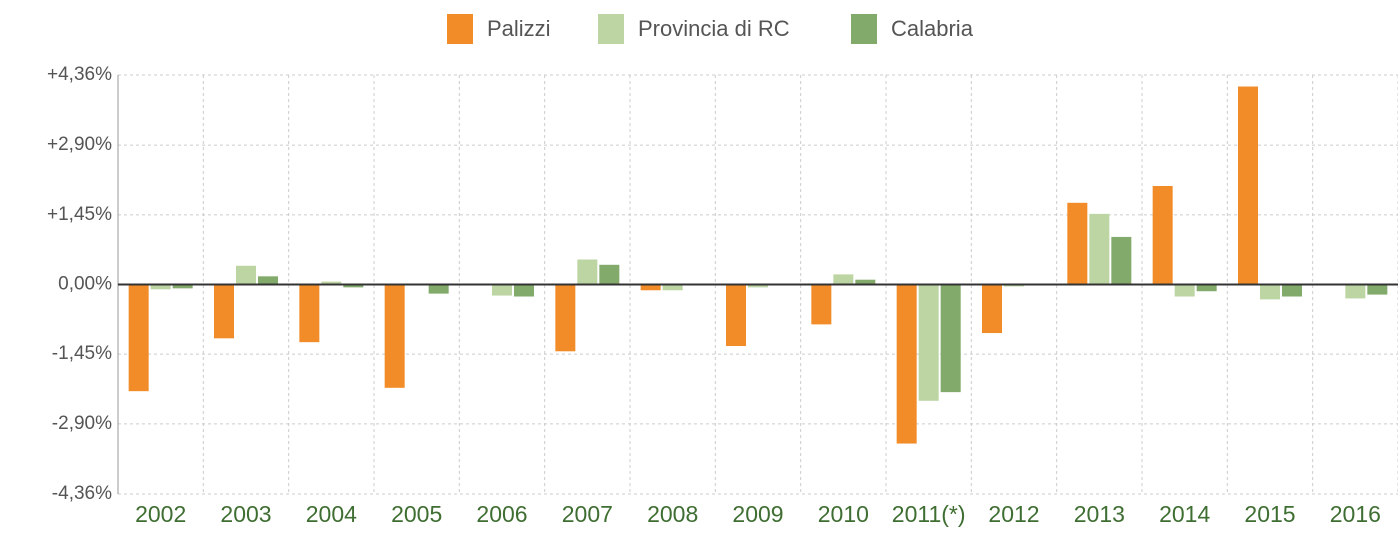 The width and height of the screenshot is (1398, 536). What do you see at coordinates (757, 514) in the screenshot?
I see `x-tick-label: 2009` at bounding box center [757, 514].